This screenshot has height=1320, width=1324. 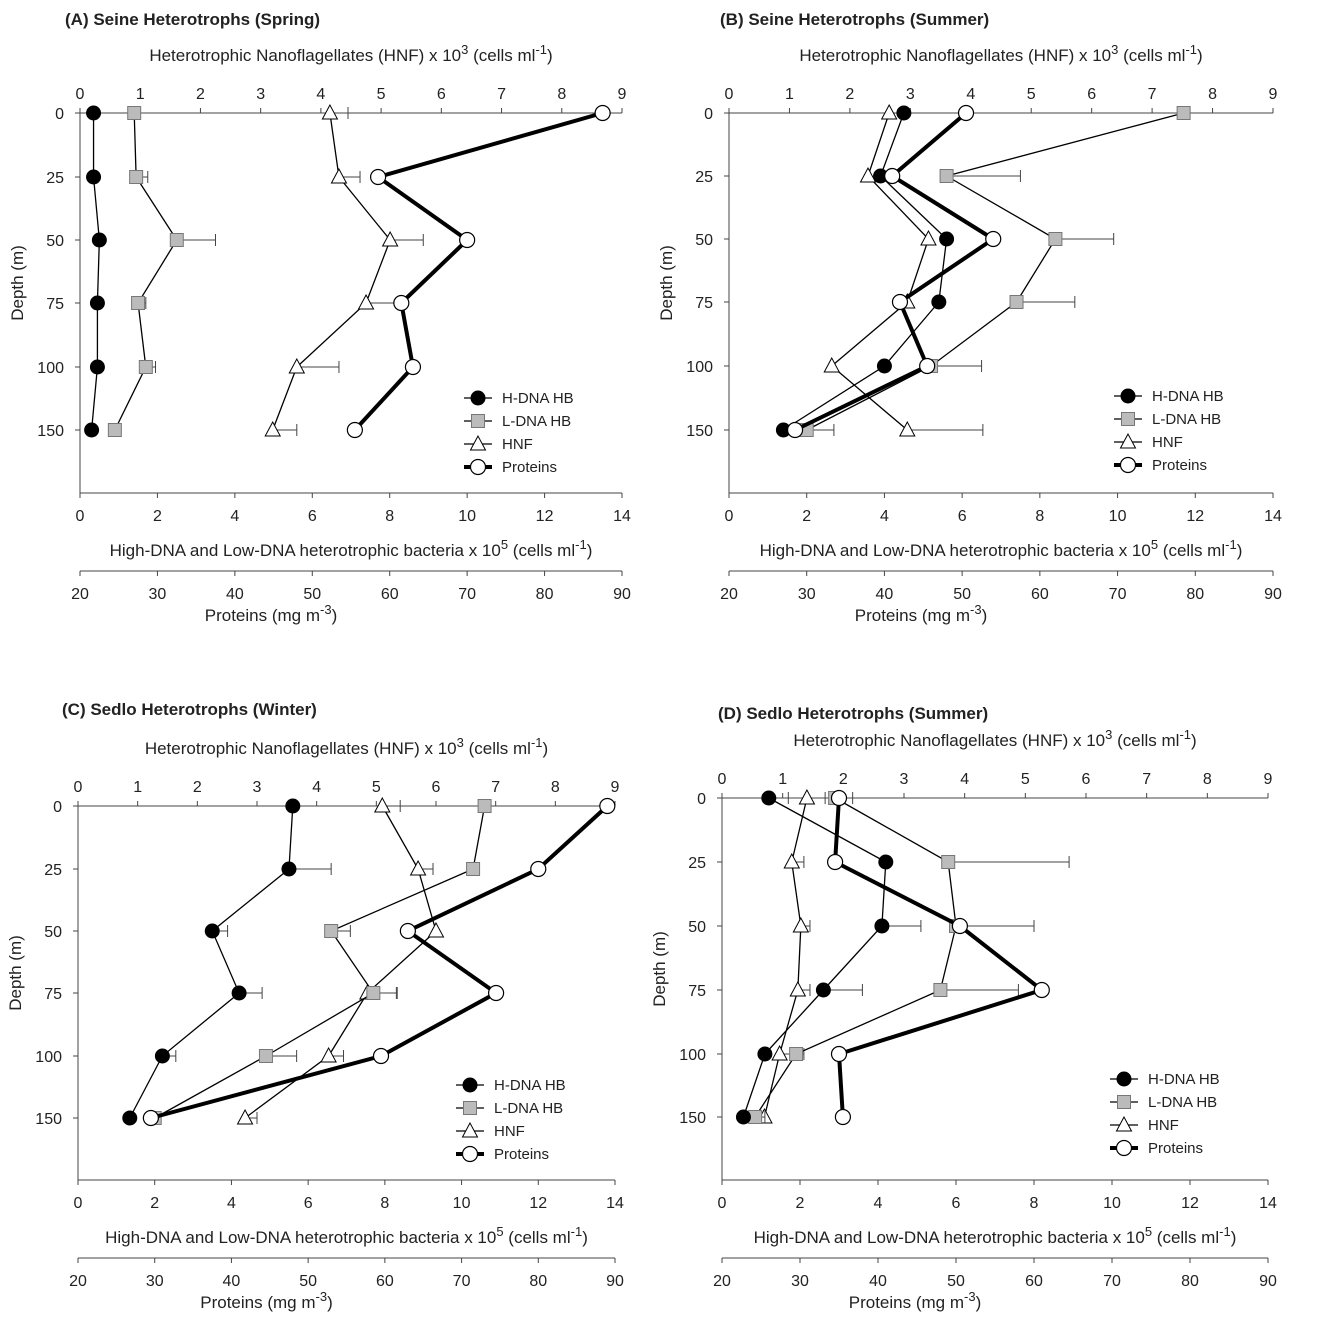 I want to click on protein-tick-label: 70, so click(x=462, y=1281).